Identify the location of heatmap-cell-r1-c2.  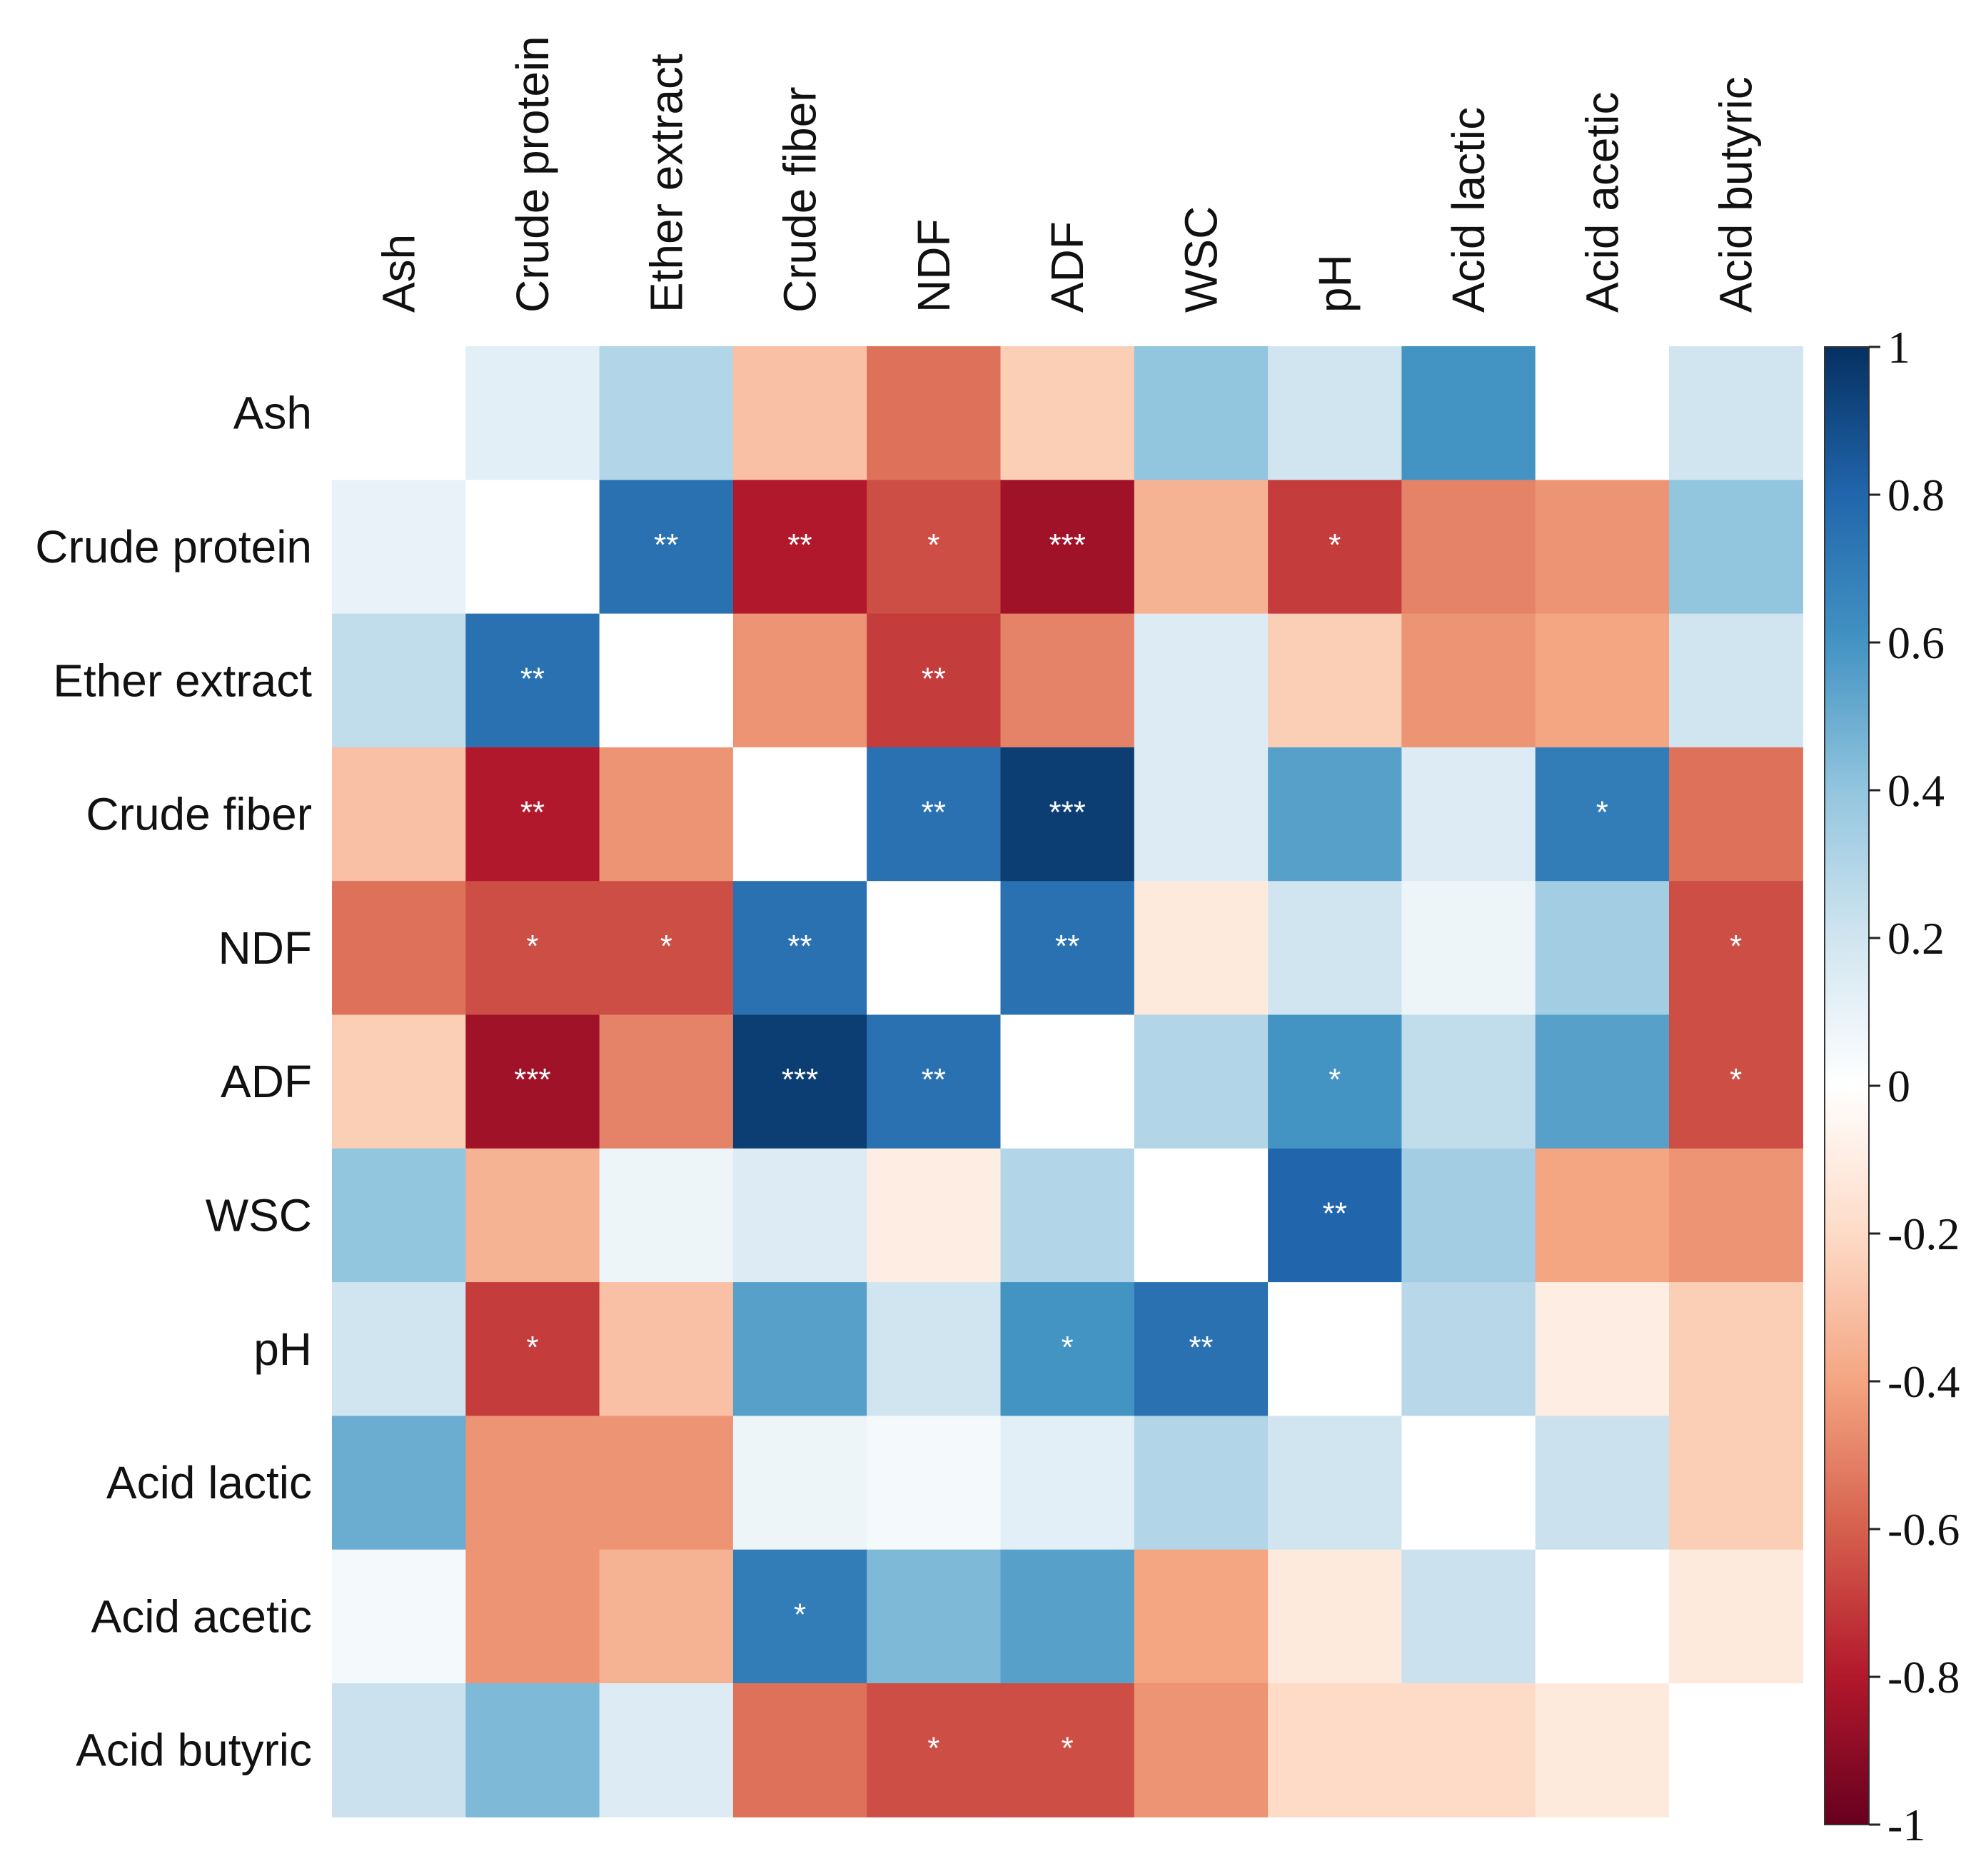
(667, 548).